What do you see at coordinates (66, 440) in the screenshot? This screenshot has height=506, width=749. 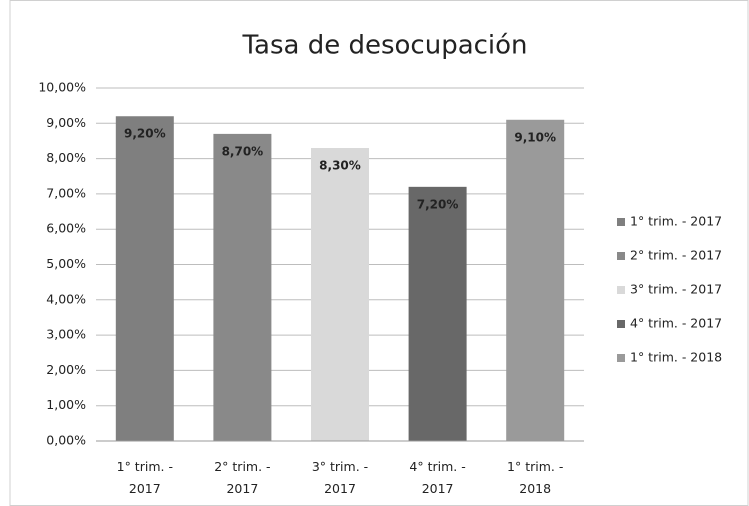 I see `y-tick-label: 0,00%` at bounding box center [66, 440].